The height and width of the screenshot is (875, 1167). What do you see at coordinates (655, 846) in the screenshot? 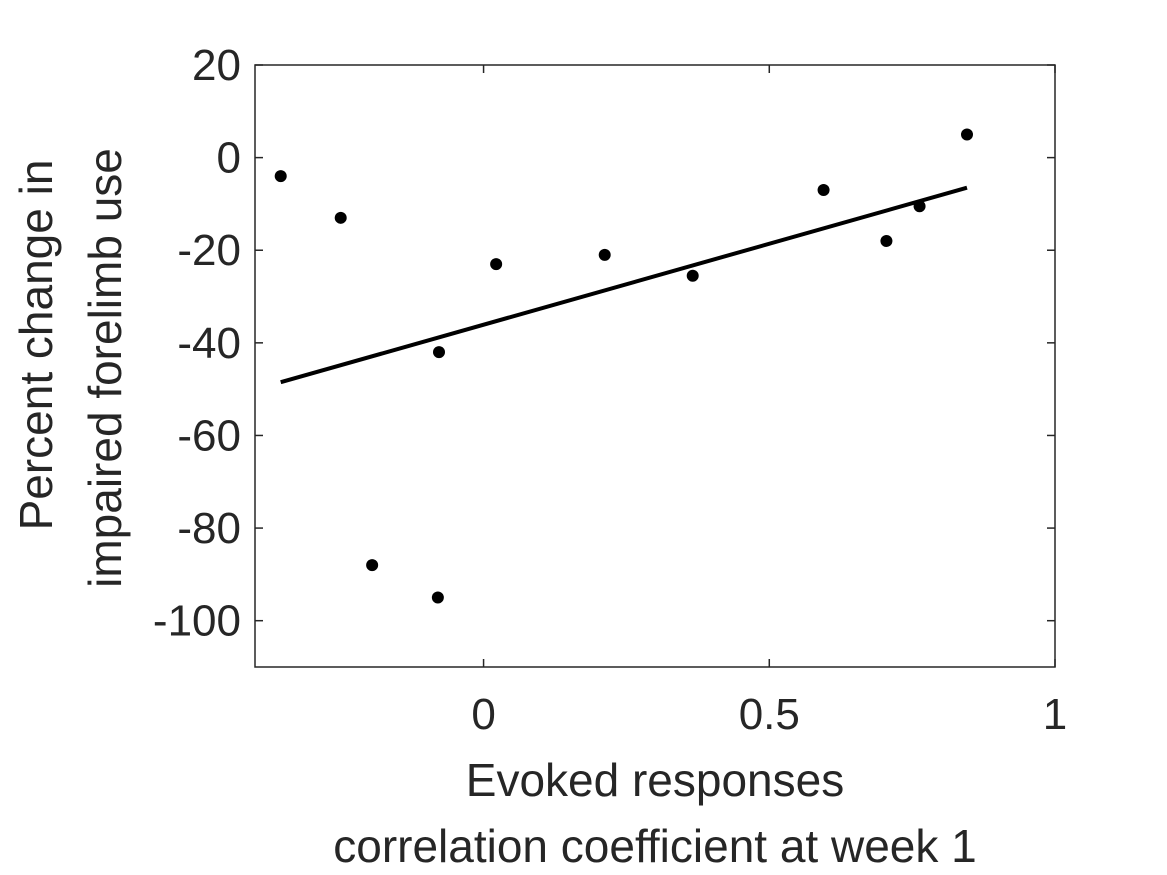
I see `x-axis-label-line-2: correlation coefficient at week 1` at bounding box center [655, 846].